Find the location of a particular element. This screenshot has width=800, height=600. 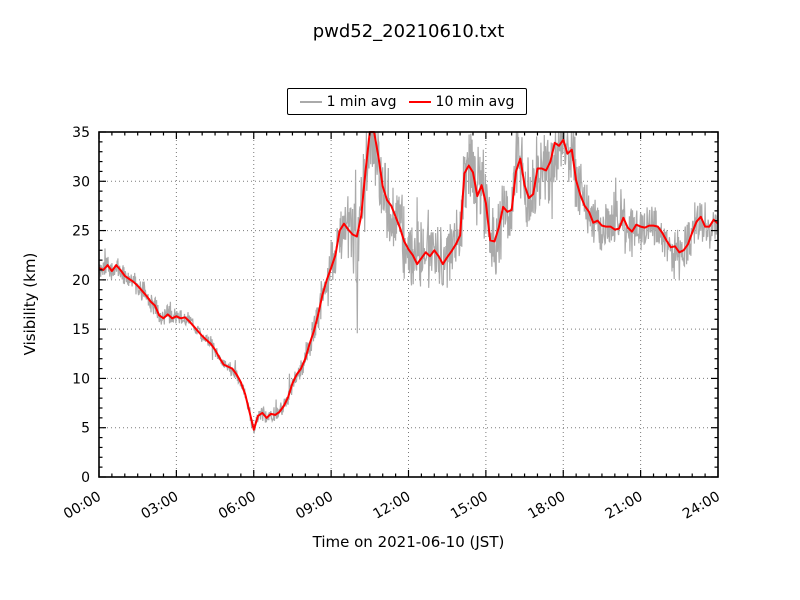

x-tick-label: 03:00 is located at coordinates (159, 506).